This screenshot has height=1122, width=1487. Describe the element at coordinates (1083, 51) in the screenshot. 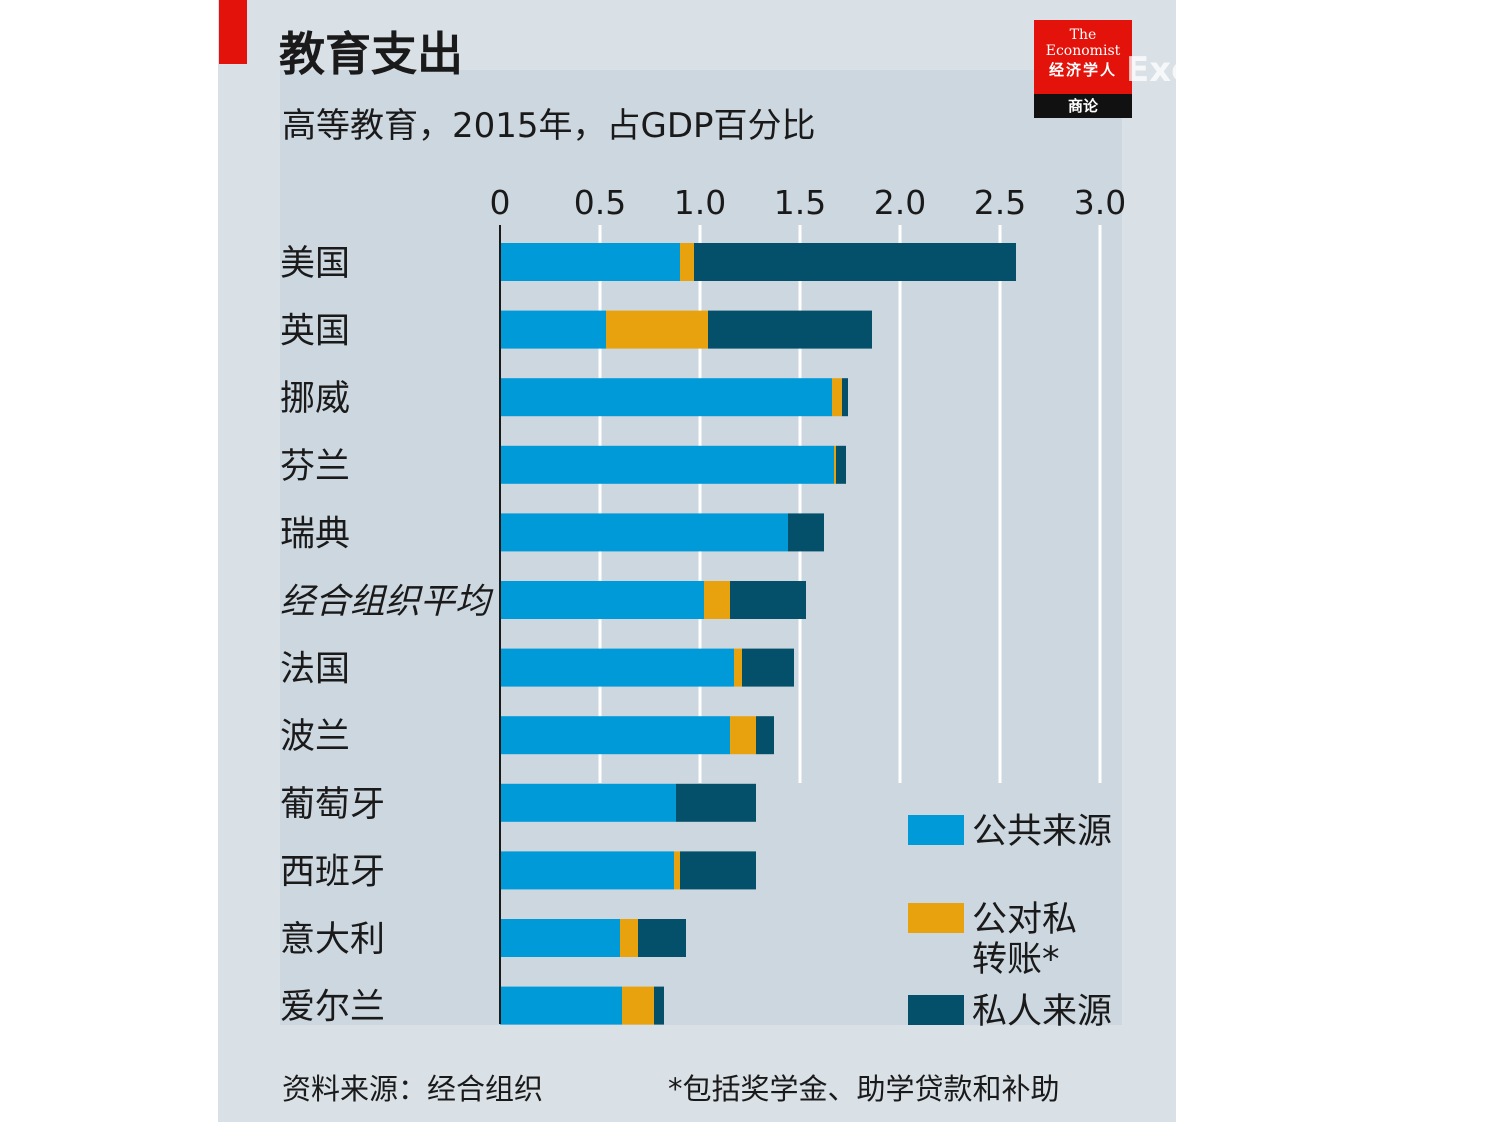

I see `logo-line-economist: Economist` at that location.